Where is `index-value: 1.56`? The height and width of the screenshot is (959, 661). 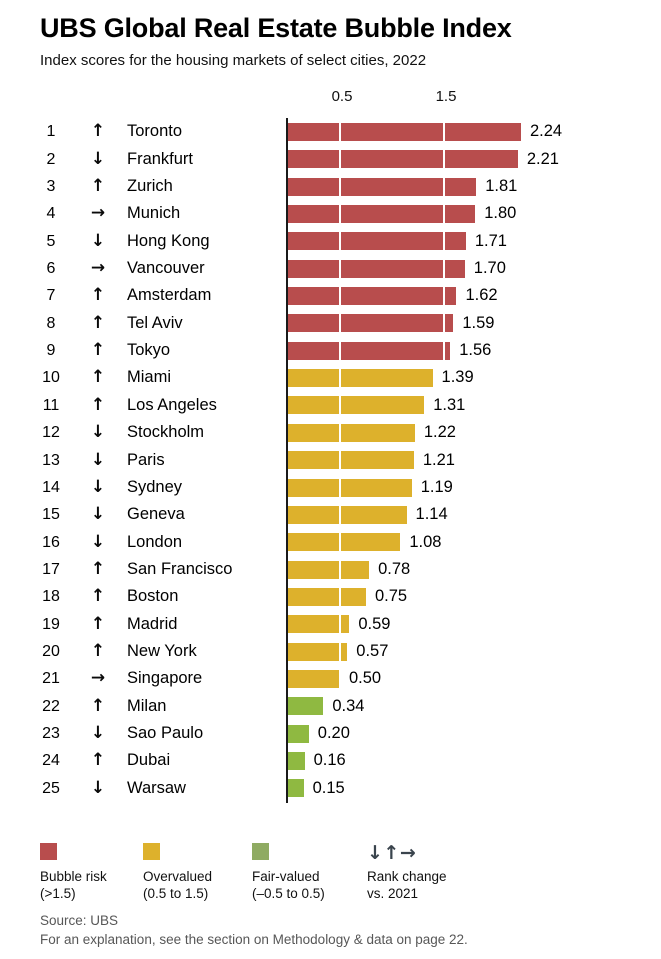
index-value: 1.56 is located at coordinates (475, 350).